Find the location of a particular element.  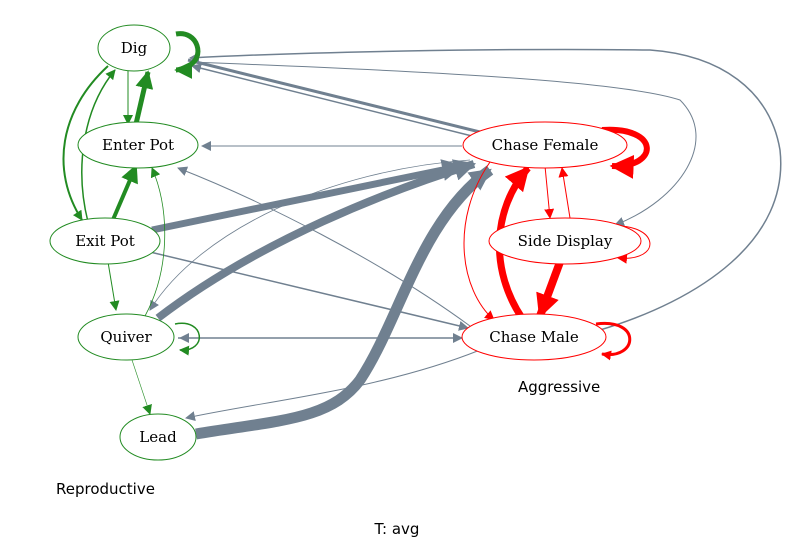

node-quiver-label: Quiver is located at coordinates (126, 337).